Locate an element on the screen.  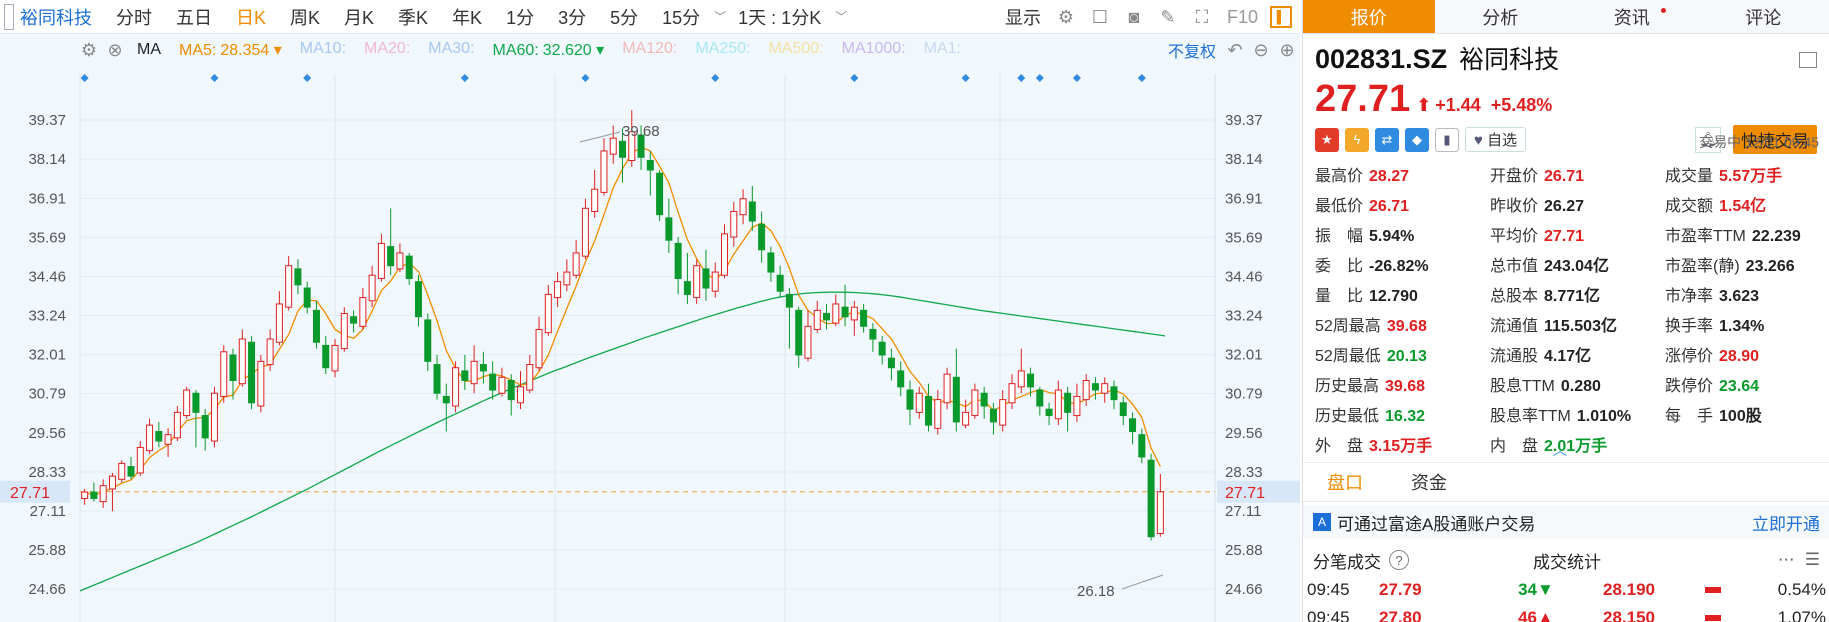
ma-item: MA1: is located at coordinates (942, 50).